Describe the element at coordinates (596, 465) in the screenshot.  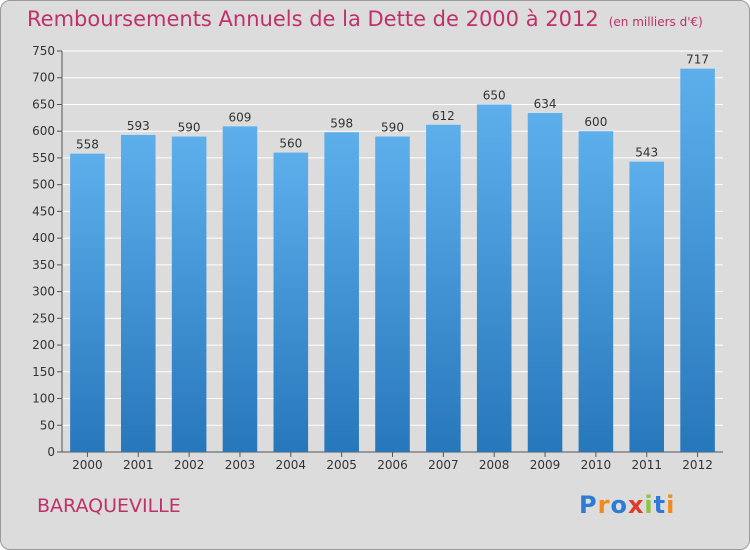
I see `x-tick-label: 2010` at that location.